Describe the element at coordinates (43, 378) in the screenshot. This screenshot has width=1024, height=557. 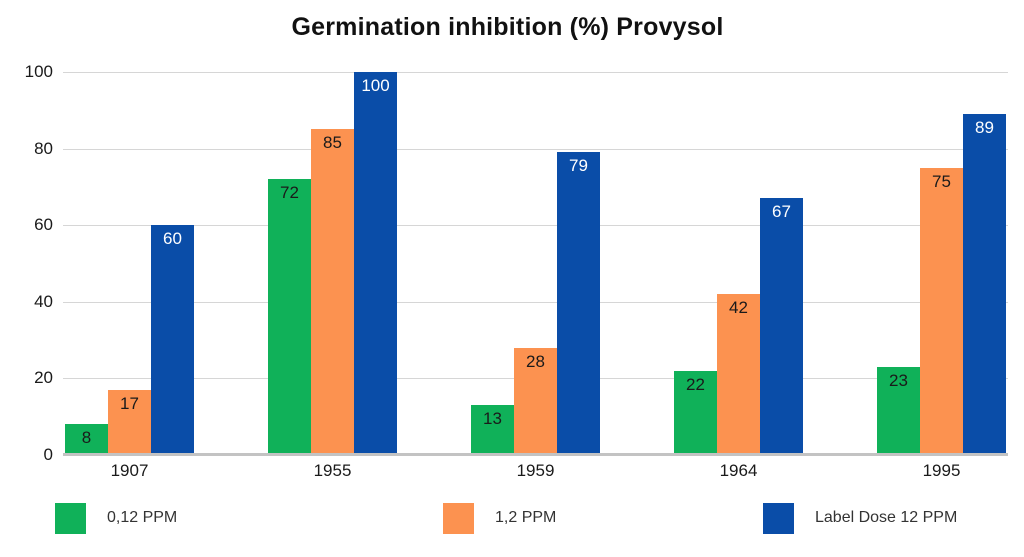
I see `y-tick-label-20: 20` at that location.